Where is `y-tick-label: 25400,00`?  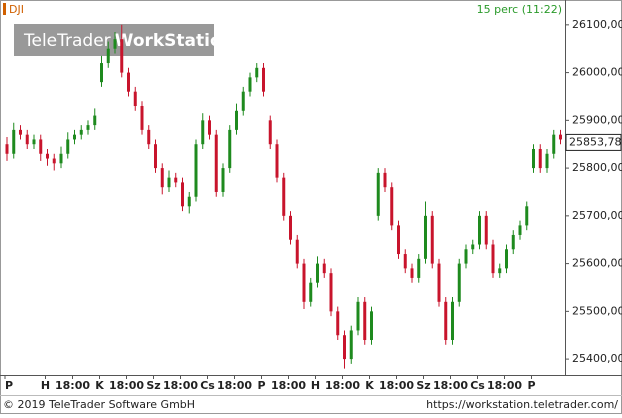
y-tick-label: 25400,00 is located at coordinates (597, 358).